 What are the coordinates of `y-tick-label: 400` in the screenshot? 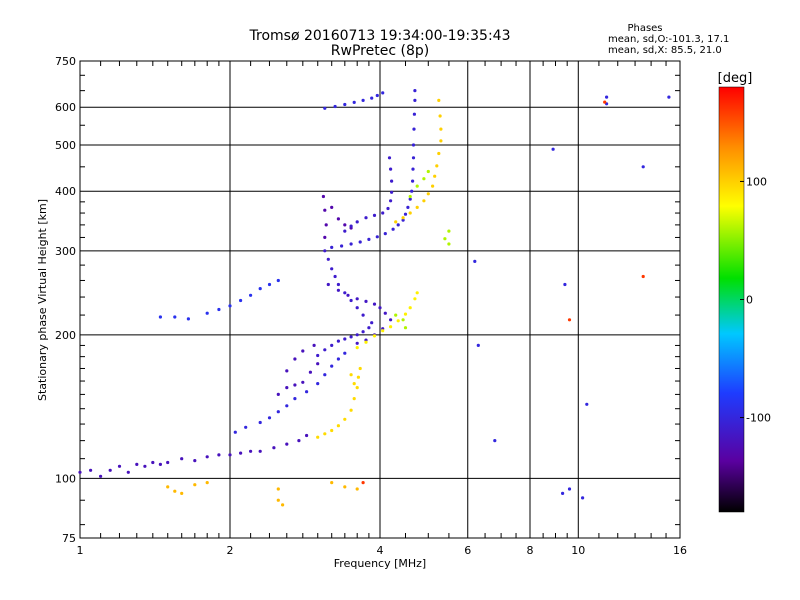 It's located at (65, 191).